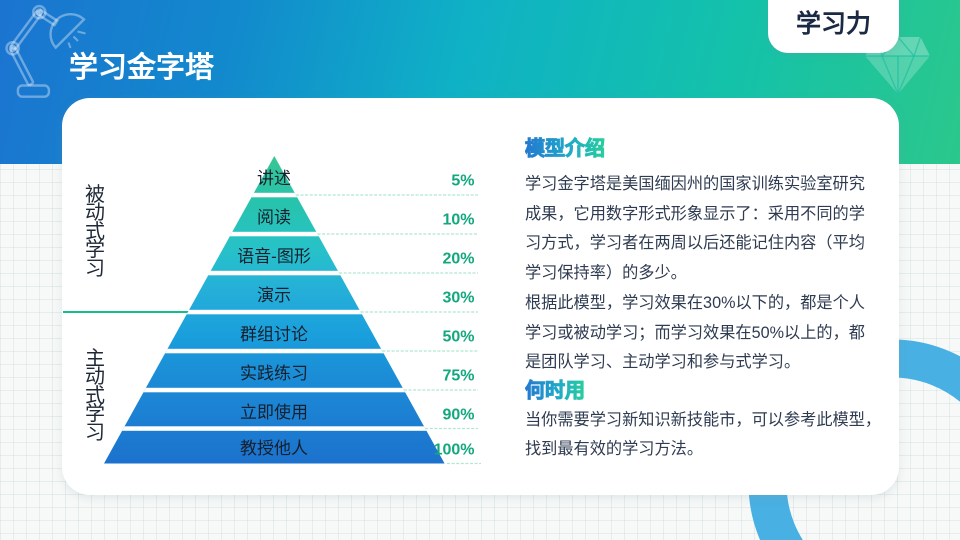 This screenshot has width=960, height=540. What do you see at coordinates (274, 217) in the screenshot?
I see `svg-text: 阅读` at bounding box center [274, 217].